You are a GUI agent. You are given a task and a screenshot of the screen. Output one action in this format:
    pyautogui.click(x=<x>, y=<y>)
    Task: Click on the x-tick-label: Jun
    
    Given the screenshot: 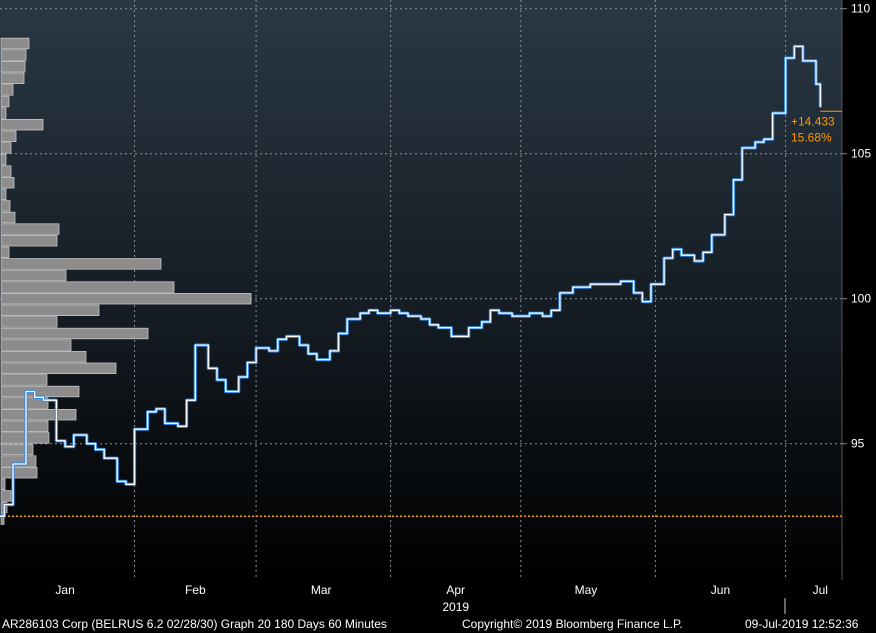 What is the action you would take?
    pyautogui.click(x=720, y=590)
    